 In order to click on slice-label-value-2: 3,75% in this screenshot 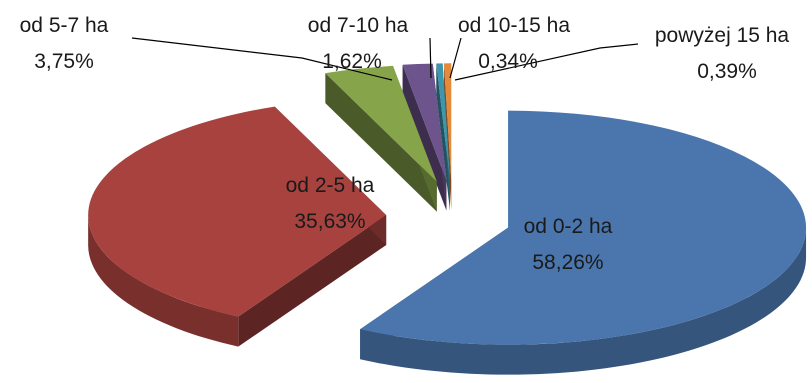, I will do `click(64, 61)`.